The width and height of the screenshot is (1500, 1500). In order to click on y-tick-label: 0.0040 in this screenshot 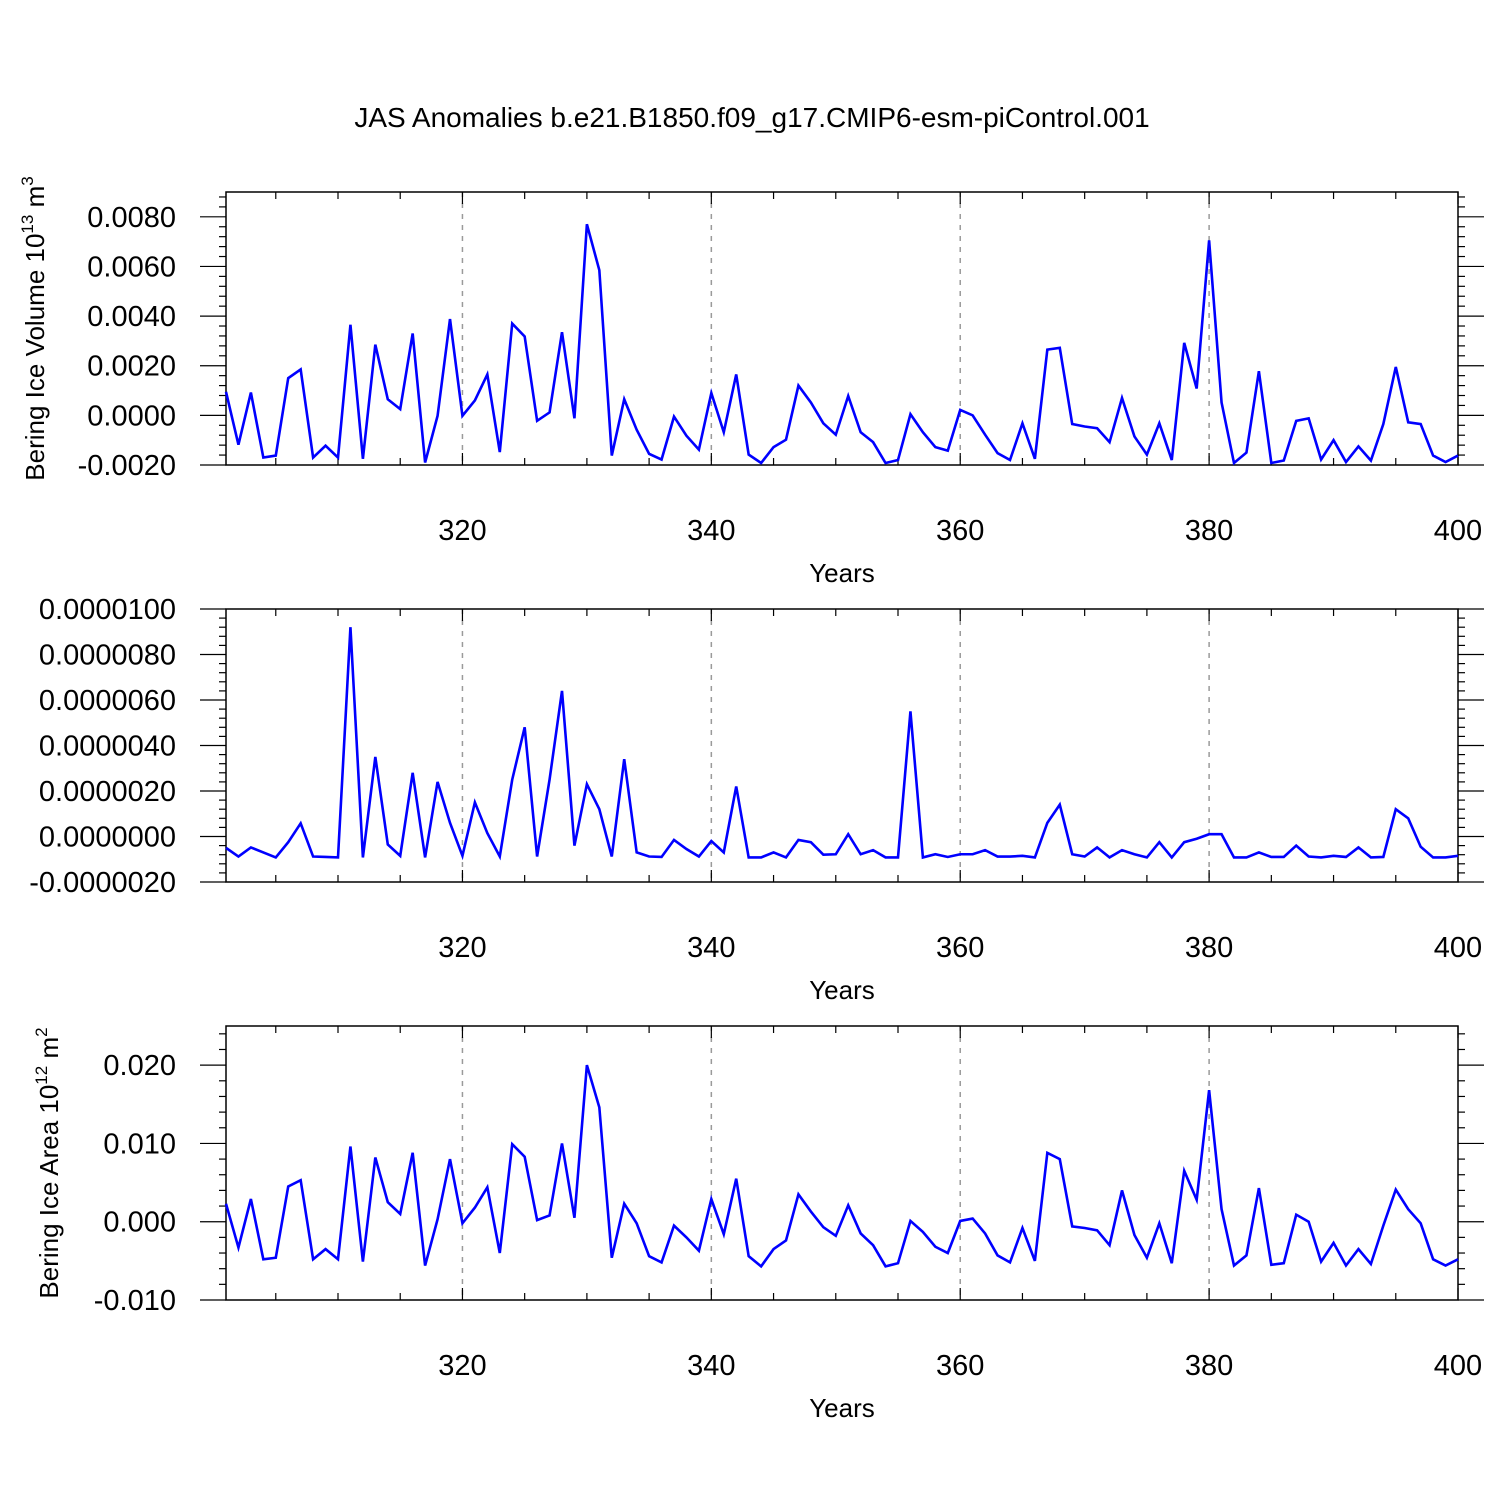, I will do `click(131, 317)`.